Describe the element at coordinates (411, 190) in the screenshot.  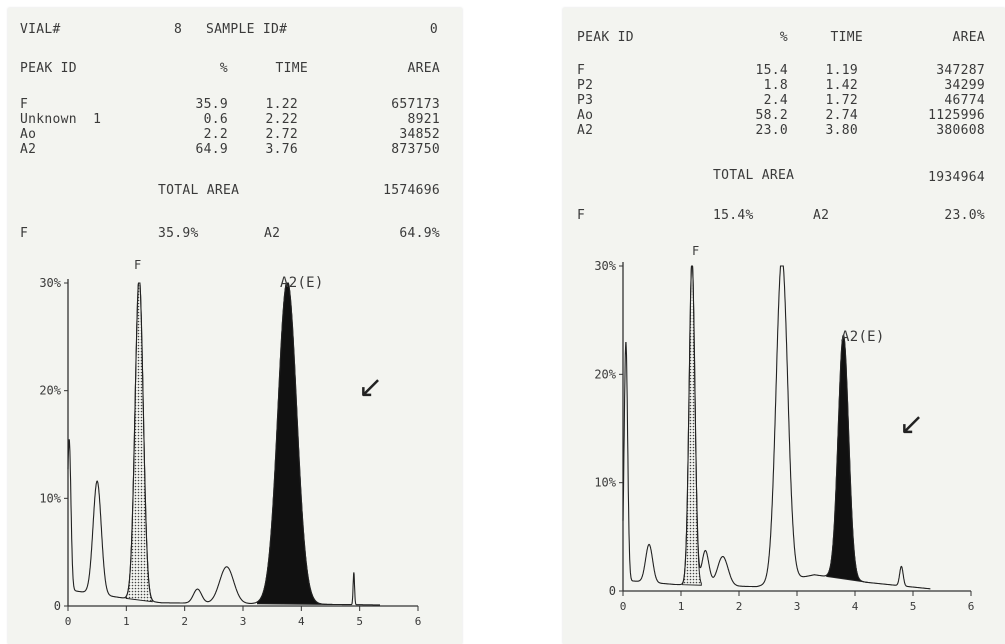
I see `total-area-value: 1574696` at that location.